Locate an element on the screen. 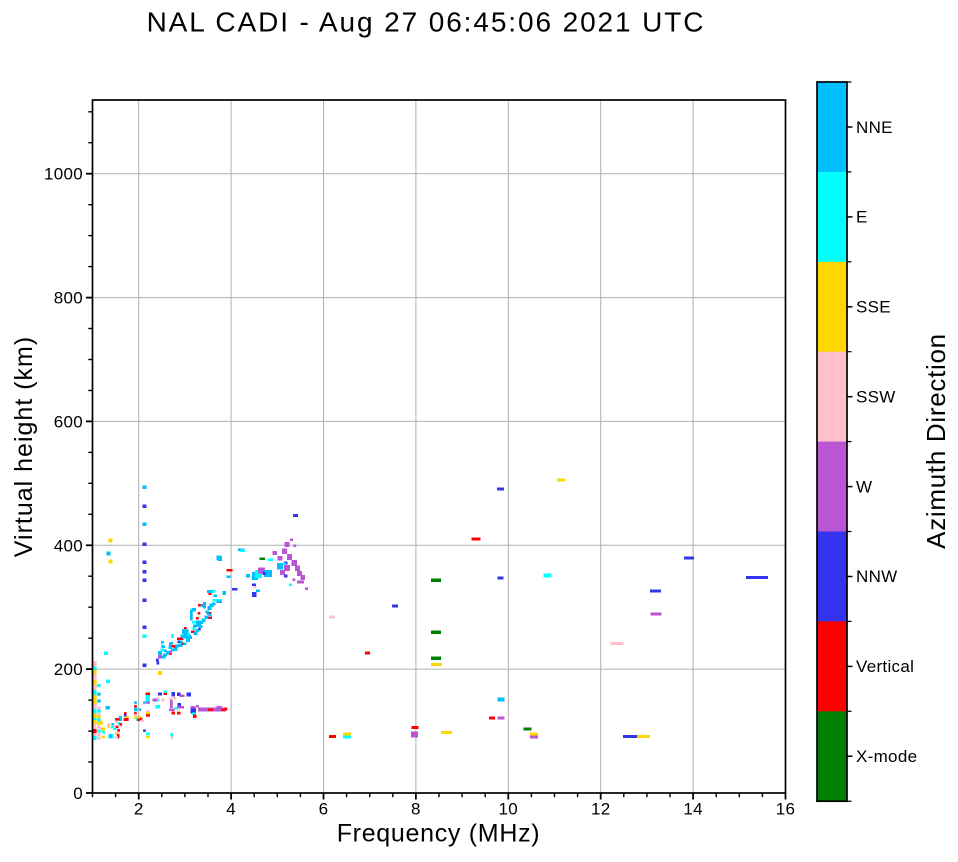  svg-text: NNW is located at coordinates (877, 576).